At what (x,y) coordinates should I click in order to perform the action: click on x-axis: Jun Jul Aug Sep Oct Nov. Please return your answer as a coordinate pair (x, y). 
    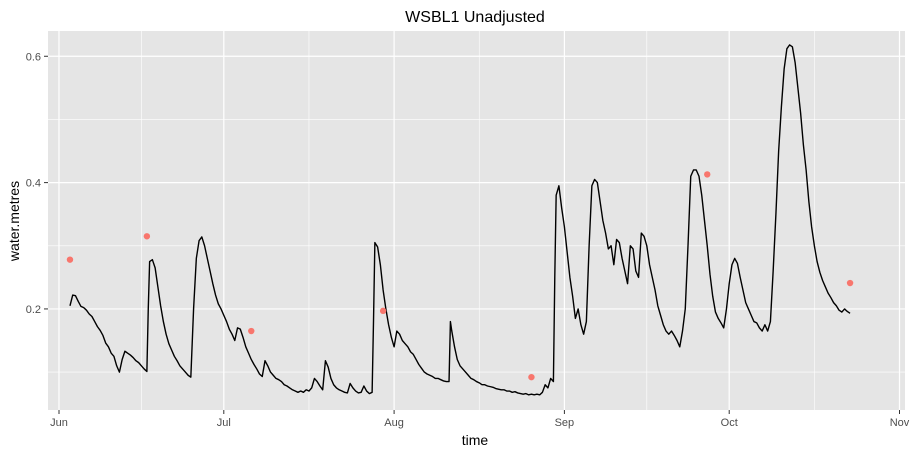
    Looking at the image, I should click on (480, 419).